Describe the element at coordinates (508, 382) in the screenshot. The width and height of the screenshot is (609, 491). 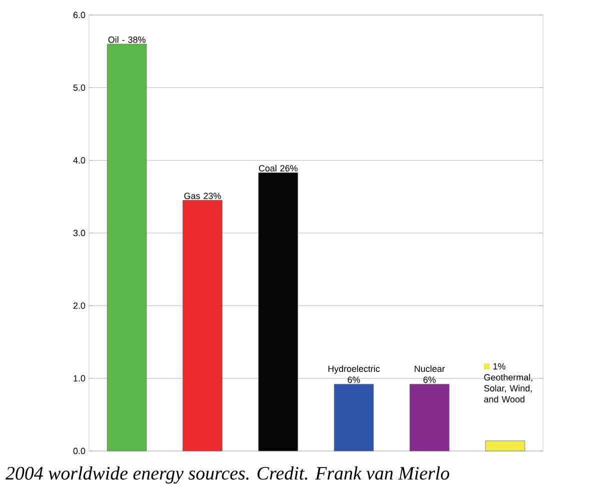
I see `x-tick-label: 1% Geothermal, Solar, Wind, and Wood` at that location.